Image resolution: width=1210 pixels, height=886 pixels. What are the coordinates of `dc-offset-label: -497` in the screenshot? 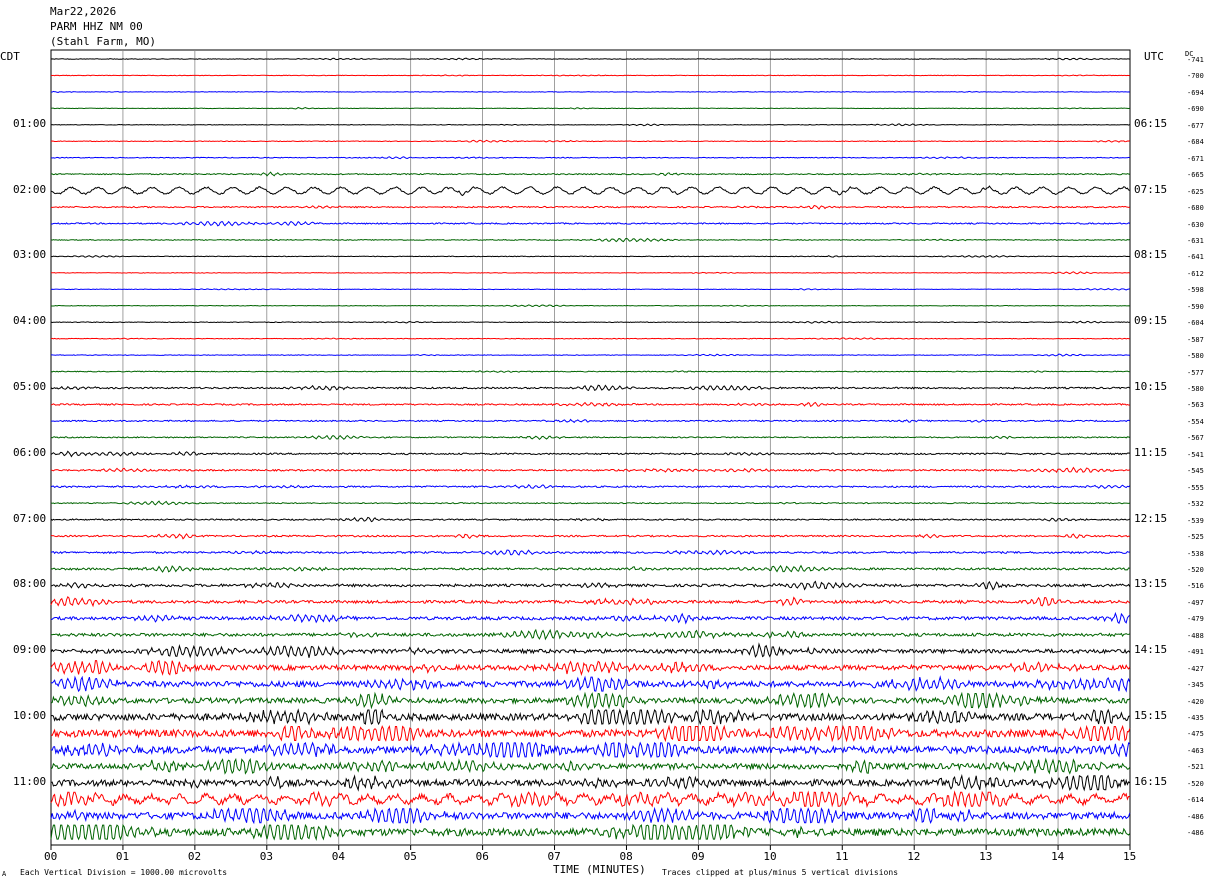 It's located at (1195, 602).